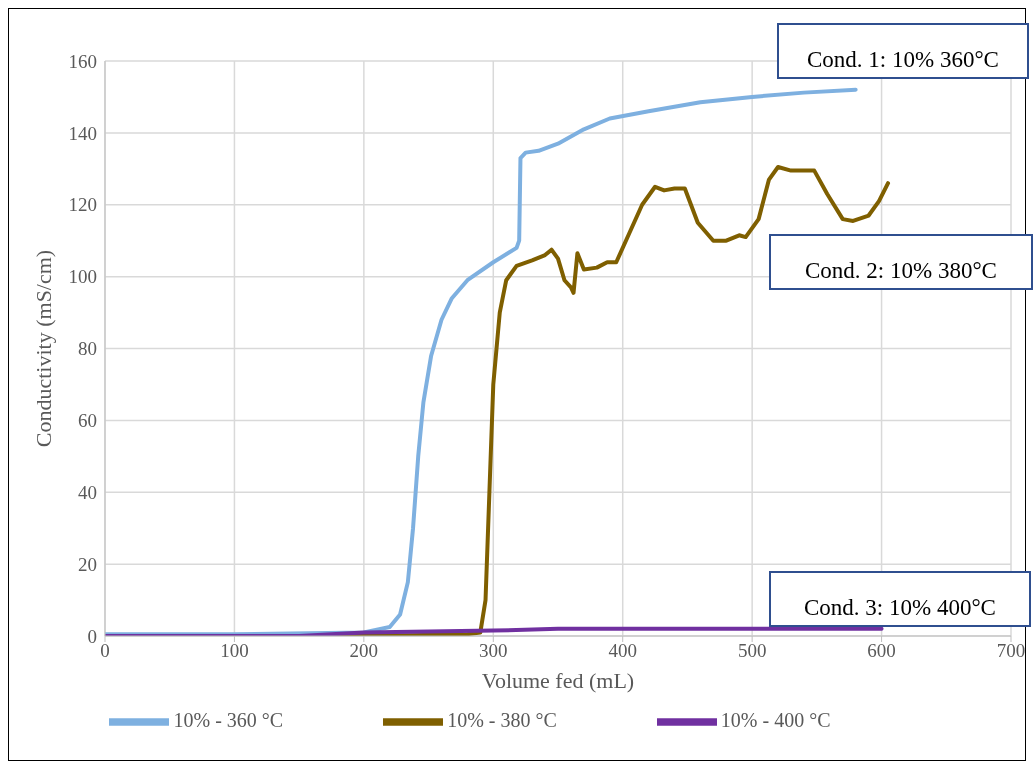 The width and height of the screenshot is (1034, 769). I want to click on legend-label: 10% - 380 °C, so click(502, 719).